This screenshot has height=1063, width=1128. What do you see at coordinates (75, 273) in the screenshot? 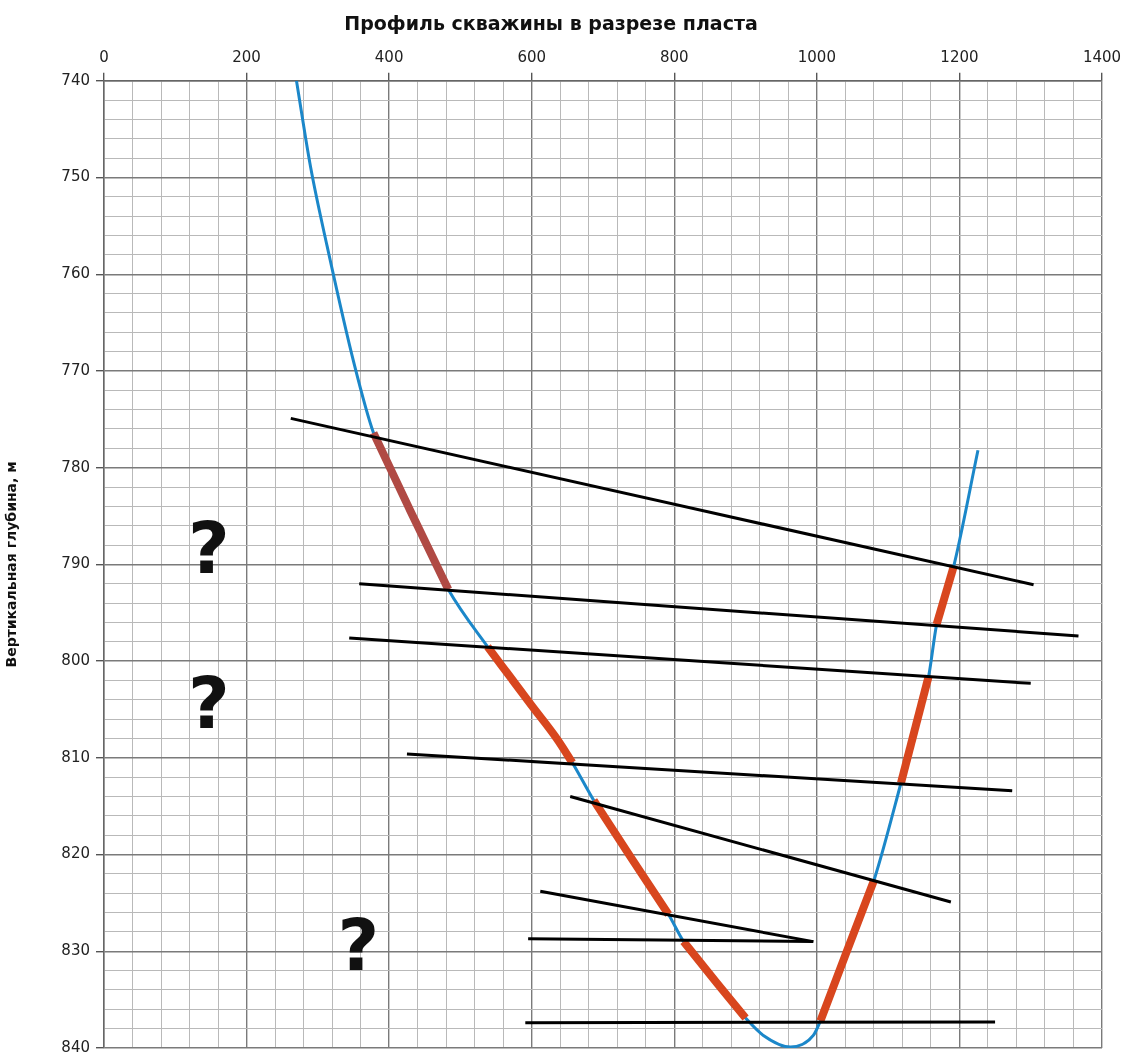
I see `y-tick-label: 760` at bounding box center [75, 273].